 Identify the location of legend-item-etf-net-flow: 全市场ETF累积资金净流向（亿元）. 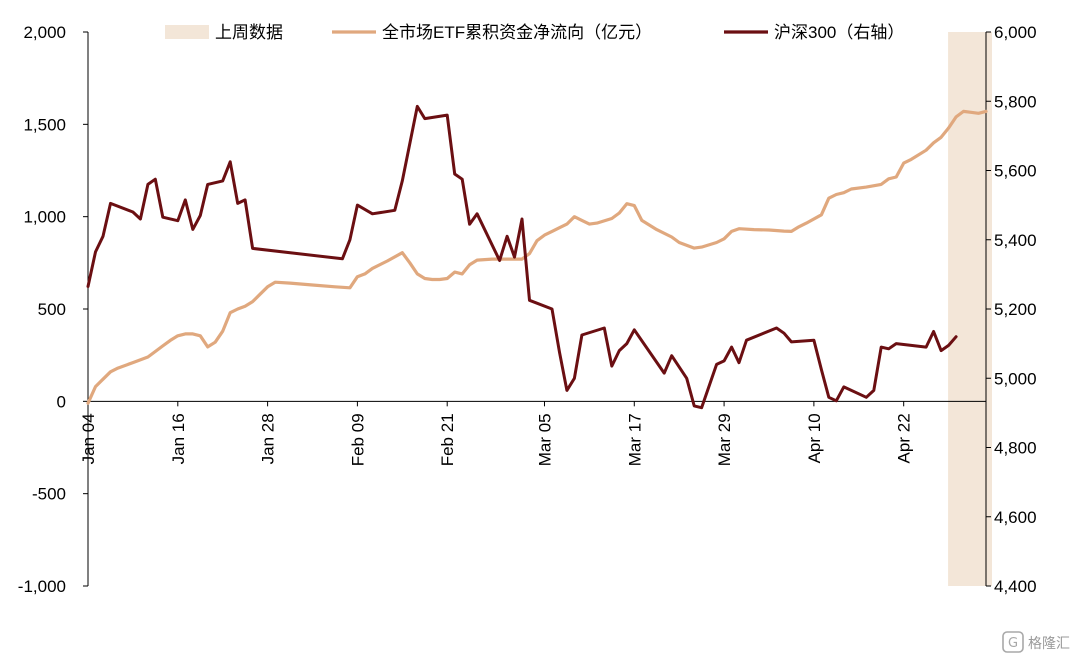
(492, 32).